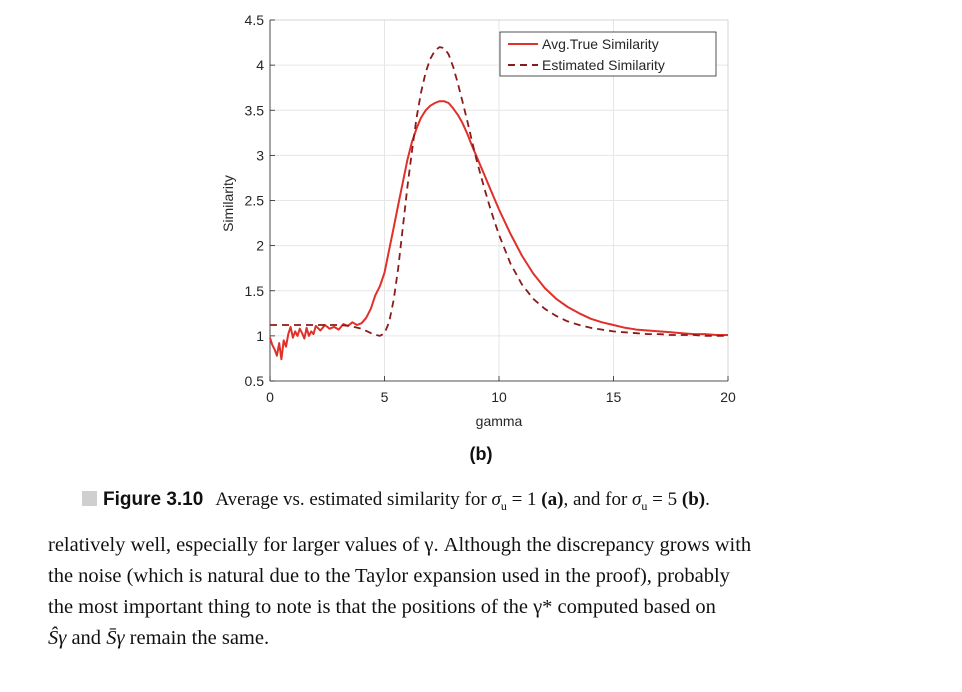 This screenshot has width=962, height=692. What do you see at coordinates (255, 110) in the screenshot?
I see `y-tick-label: 3.5` at bounding box center [255, 110].